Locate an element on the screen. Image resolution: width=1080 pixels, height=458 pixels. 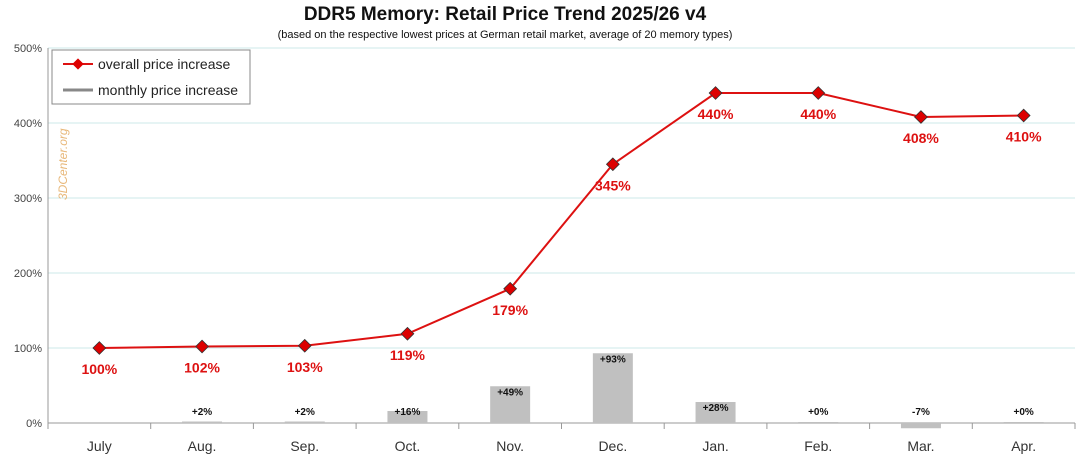
overall-point-label: 103% is located at coordinates (305, 367).